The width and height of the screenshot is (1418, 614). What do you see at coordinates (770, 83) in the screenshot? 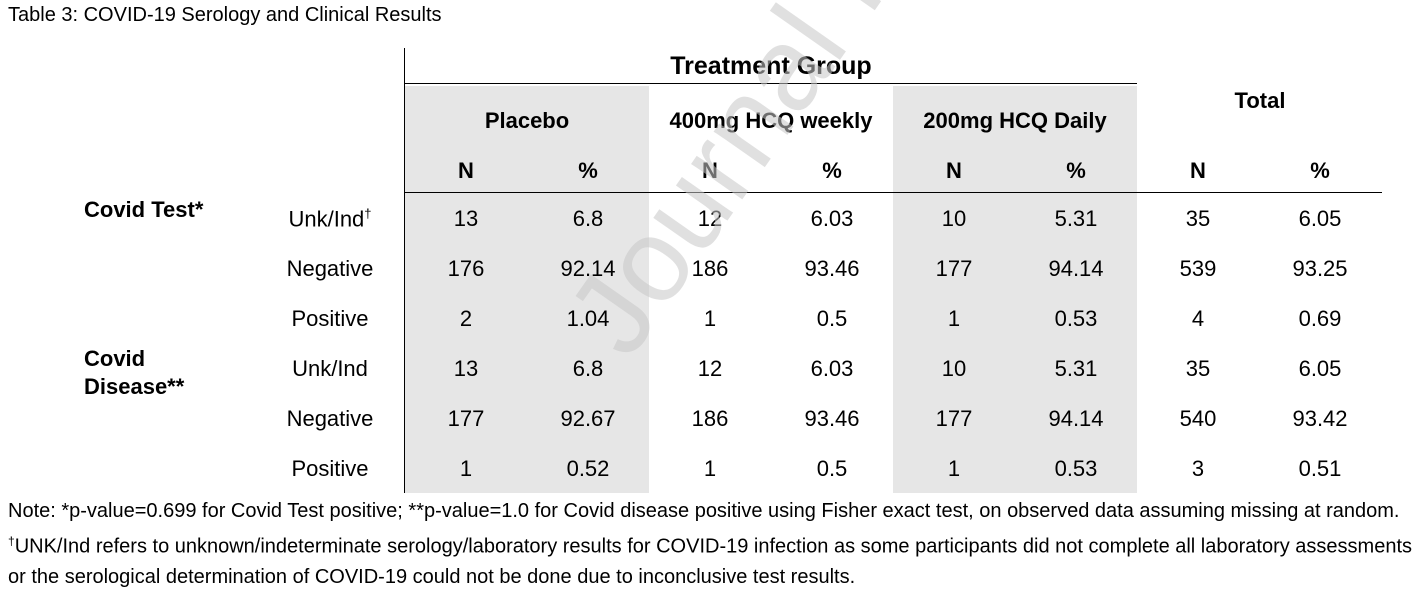
I see `treatment-group-rule` at bounding box center [770, 83].